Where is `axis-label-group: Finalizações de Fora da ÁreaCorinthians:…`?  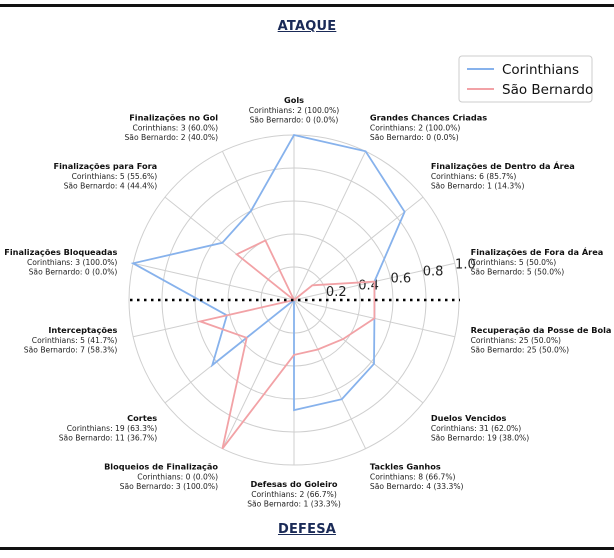 axis-label-group: Finalizações de Fora da ÁreaCorinthians:… is located at coordinates (537, 261).